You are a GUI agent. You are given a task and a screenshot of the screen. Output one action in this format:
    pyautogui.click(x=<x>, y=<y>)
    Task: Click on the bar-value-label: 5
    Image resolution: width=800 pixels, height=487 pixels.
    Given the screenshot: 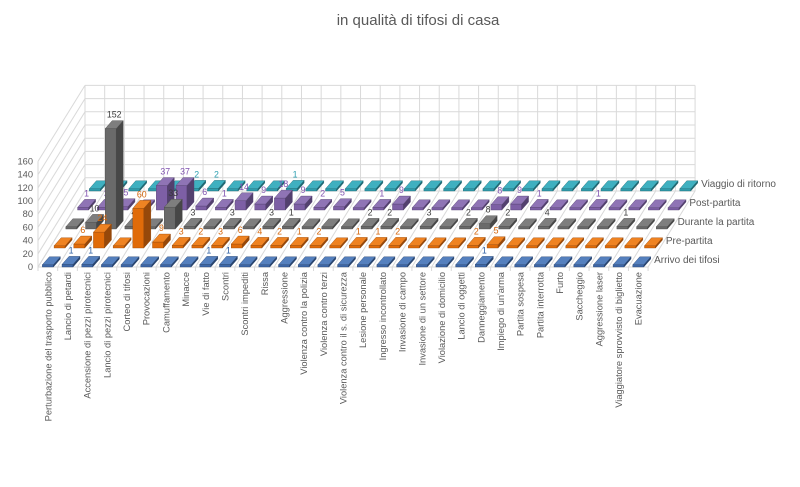 What is the action you would take?
    pyautogui.click(x=125, y=193)
    